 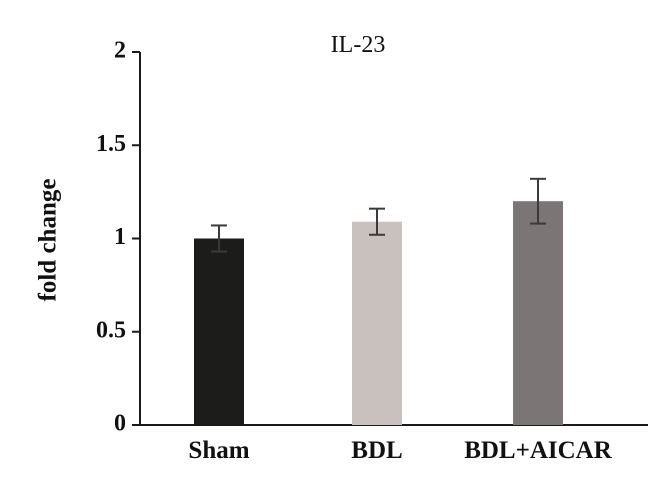 I want to click on x-tick-labels: Sham BDL BDL+AICAR, so click(x=400, y=450).